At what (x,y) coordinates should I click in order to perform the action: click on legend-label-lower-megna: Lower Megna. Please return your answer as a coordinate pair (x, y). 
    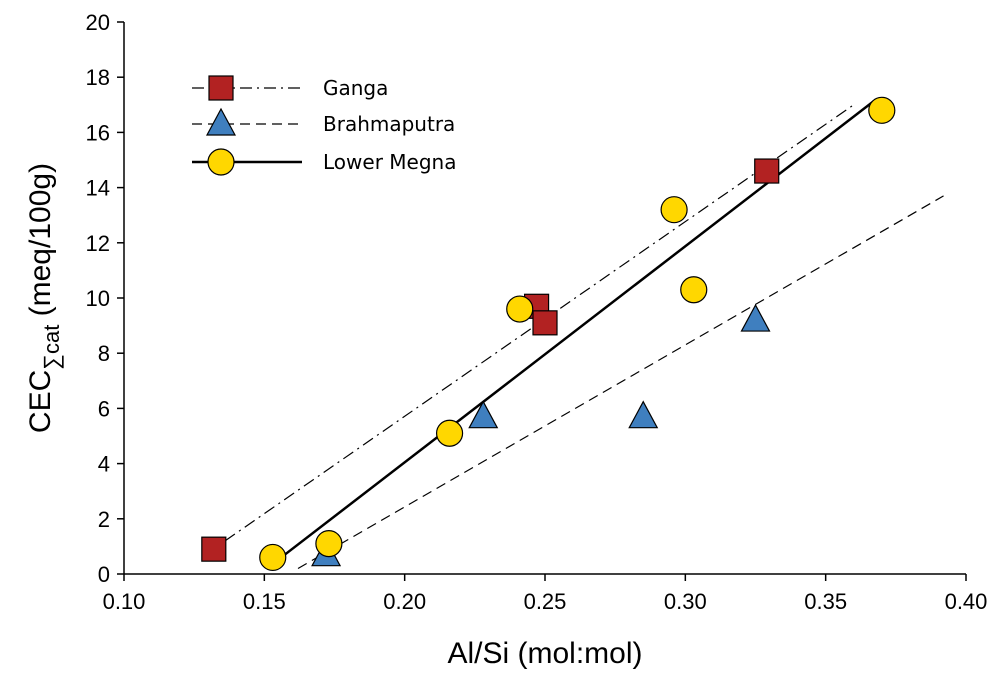
    Looking at the image, I should click on (389, 162).